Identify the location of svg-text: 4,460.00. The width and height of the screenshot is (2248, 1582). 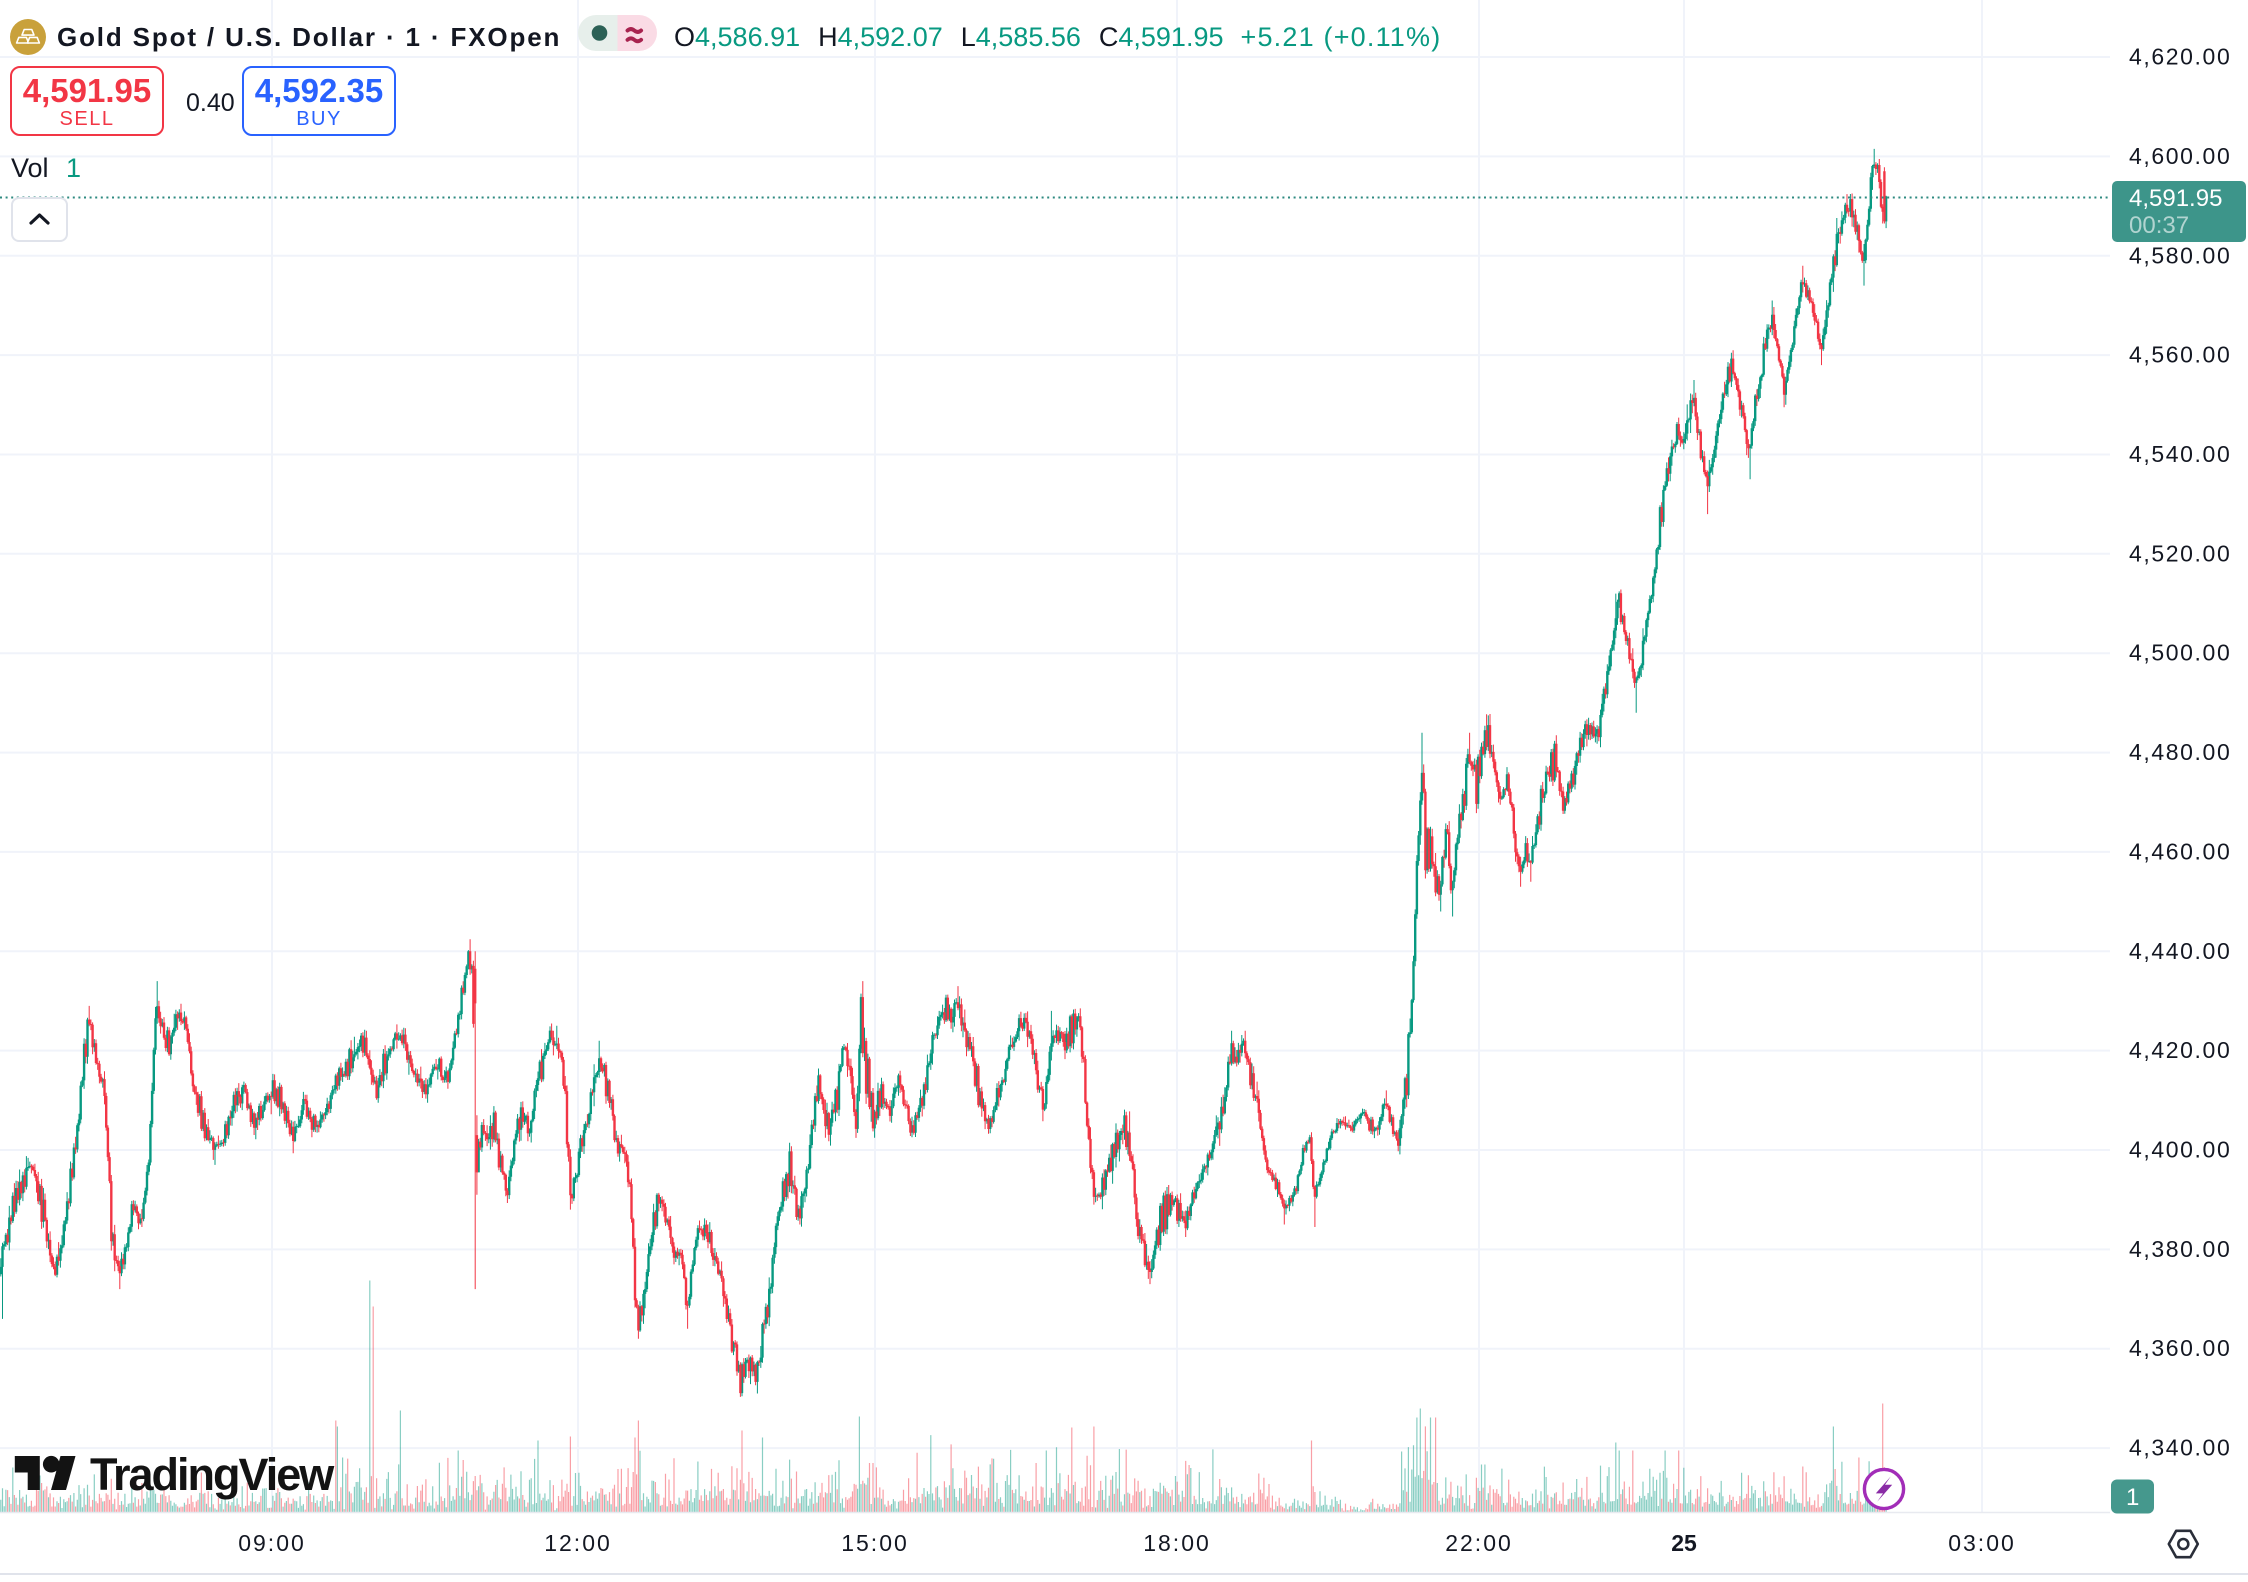
(2180, 851).